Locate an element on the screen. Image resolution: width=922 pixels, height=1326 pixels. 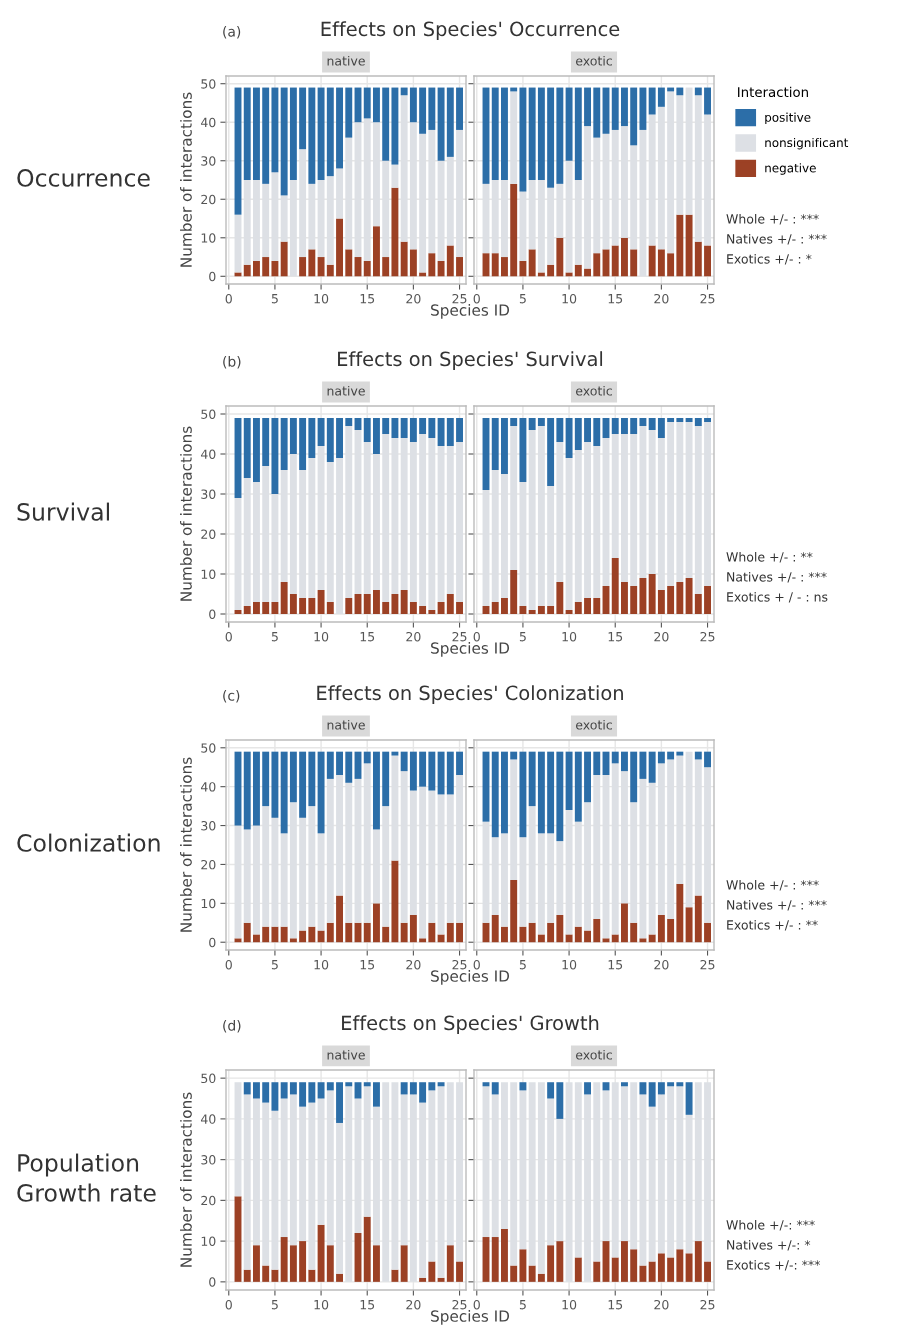
text: Occurrence is located at coordinates (83, 177).